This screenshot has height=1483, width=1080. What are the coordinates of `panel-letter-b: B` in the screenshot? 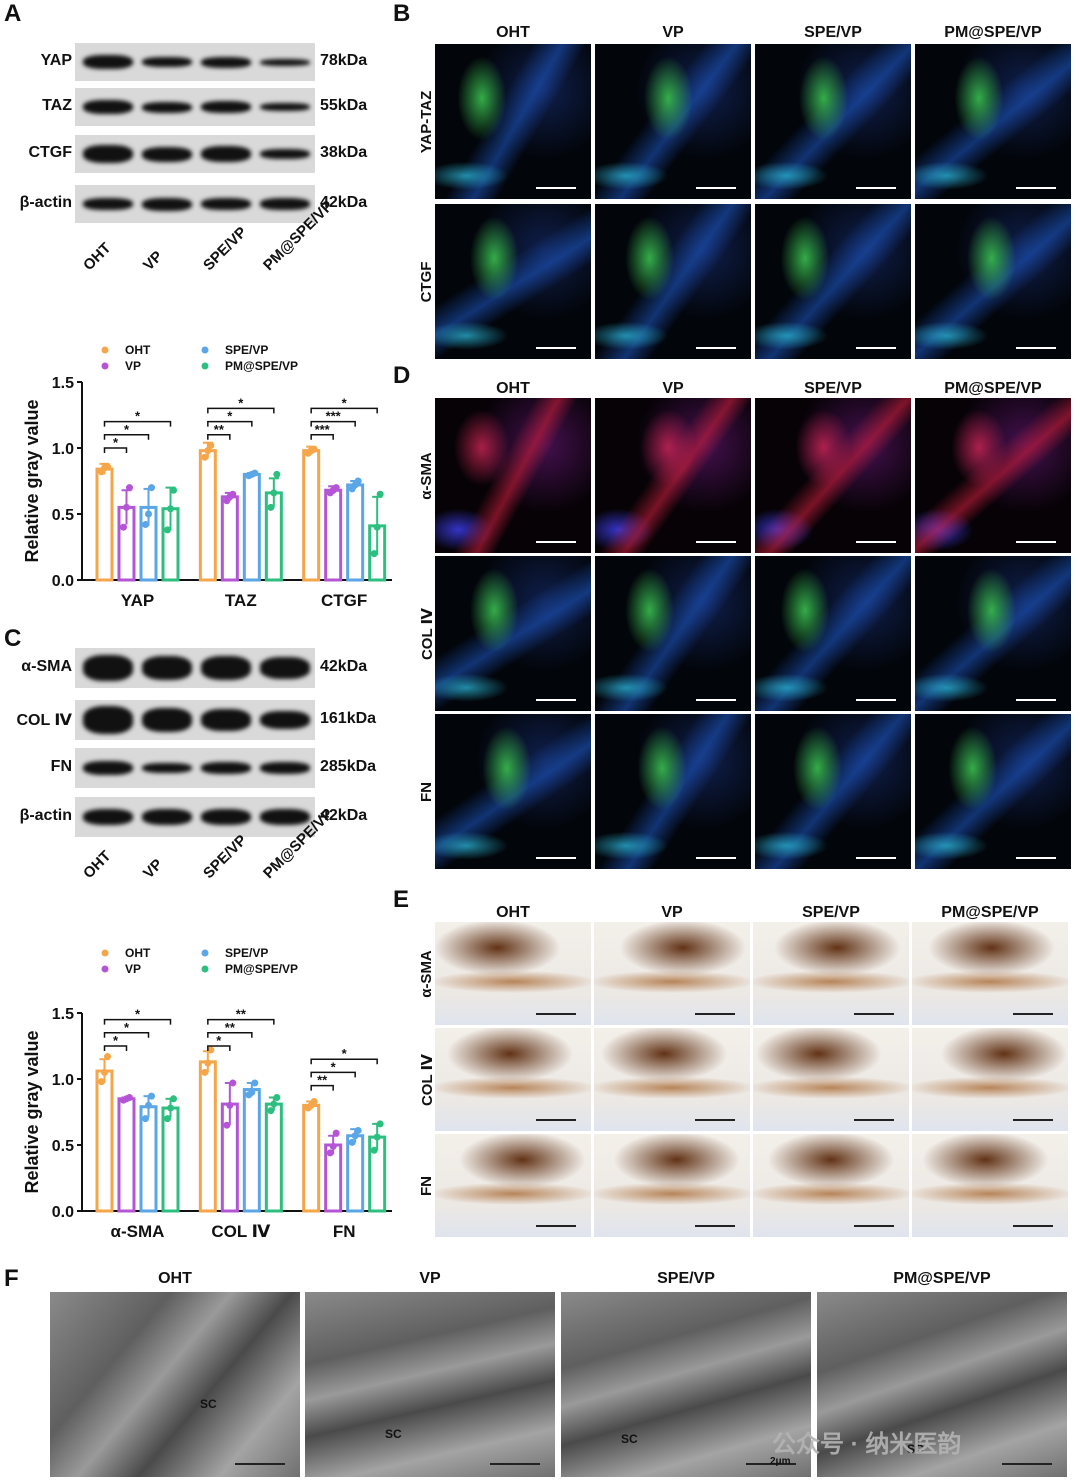 It's located at (402, 13).